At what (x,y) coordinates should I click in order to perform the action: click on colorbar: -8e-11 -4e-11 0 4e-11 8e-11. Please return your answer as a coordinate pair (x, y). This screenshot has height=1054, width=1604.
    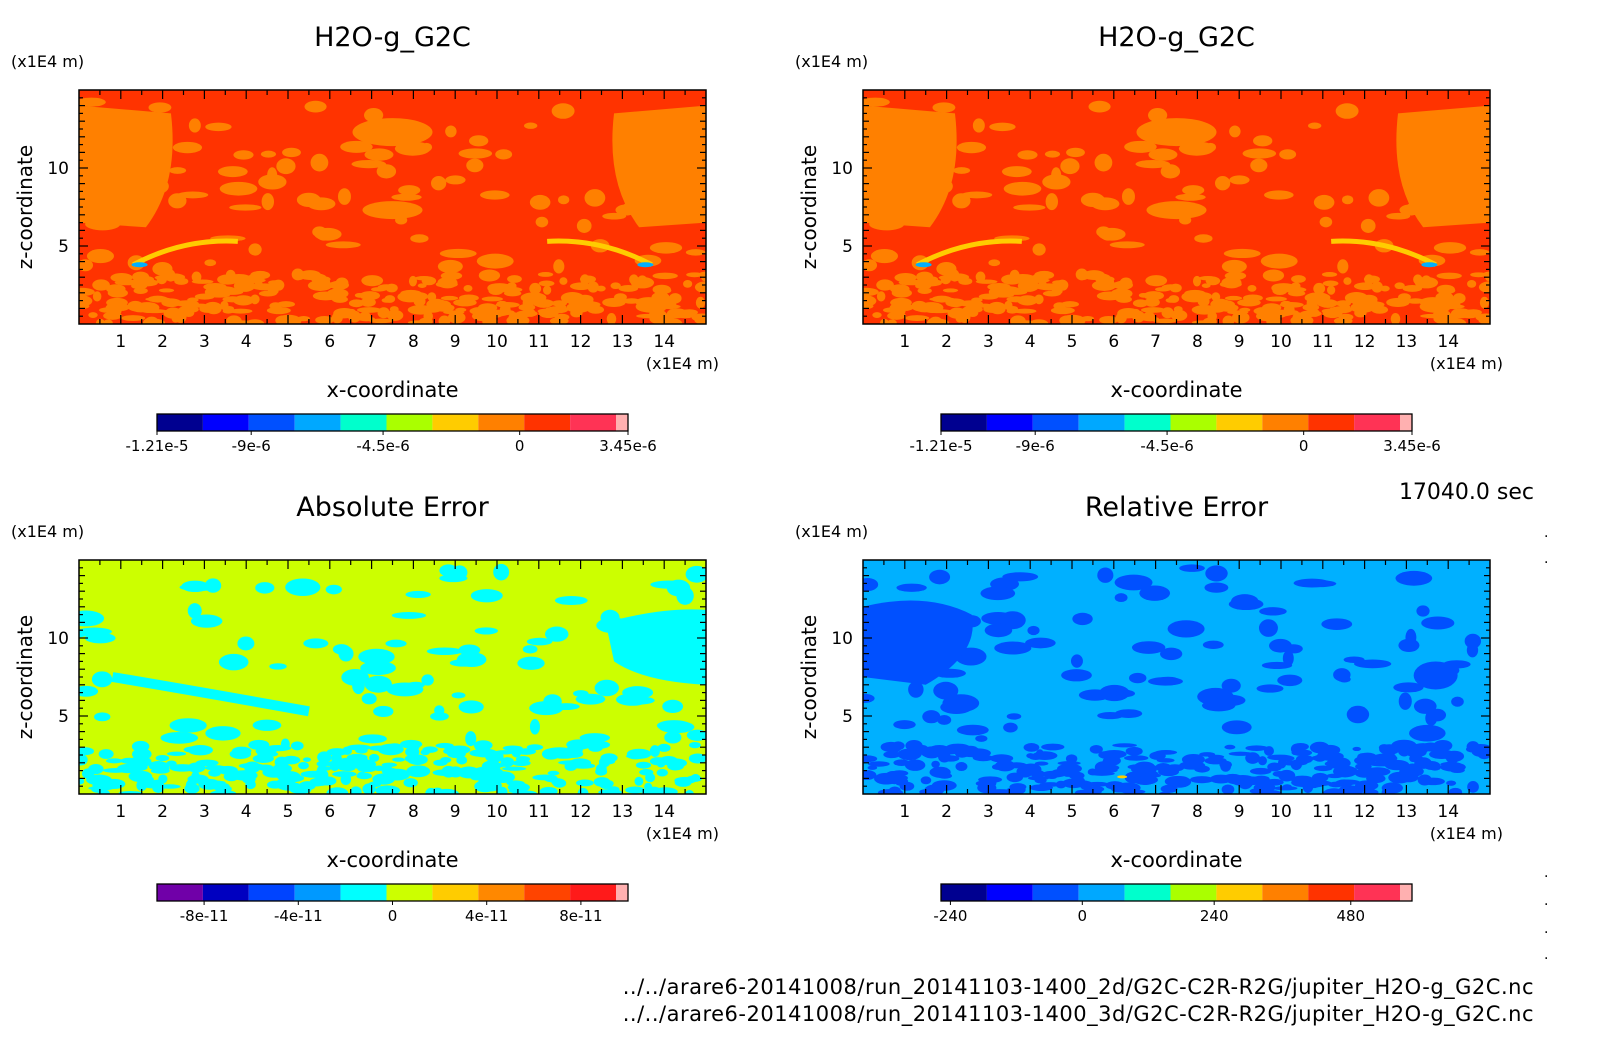
    Looking at the image, I should click on (392, 904).